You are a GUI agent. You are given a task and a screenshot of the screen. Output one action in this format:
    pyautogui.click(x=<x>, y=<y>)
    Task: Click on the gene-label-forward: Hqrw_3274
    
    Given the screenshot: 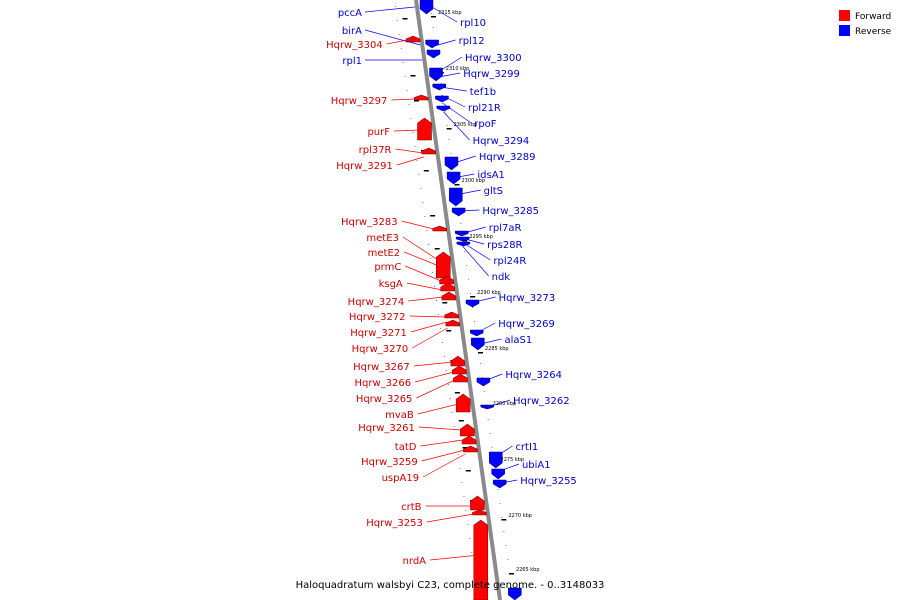 What is the action you would take?
    pyautogui.click(x=396, y=302)
    